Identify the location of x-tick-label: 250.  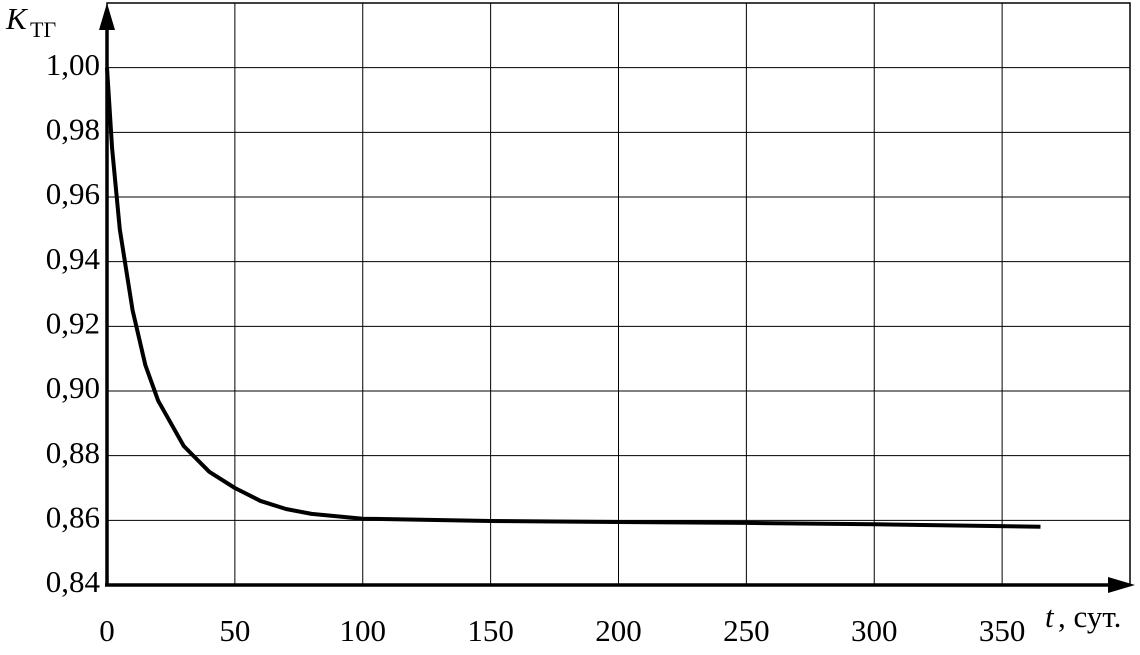
(746, 630).